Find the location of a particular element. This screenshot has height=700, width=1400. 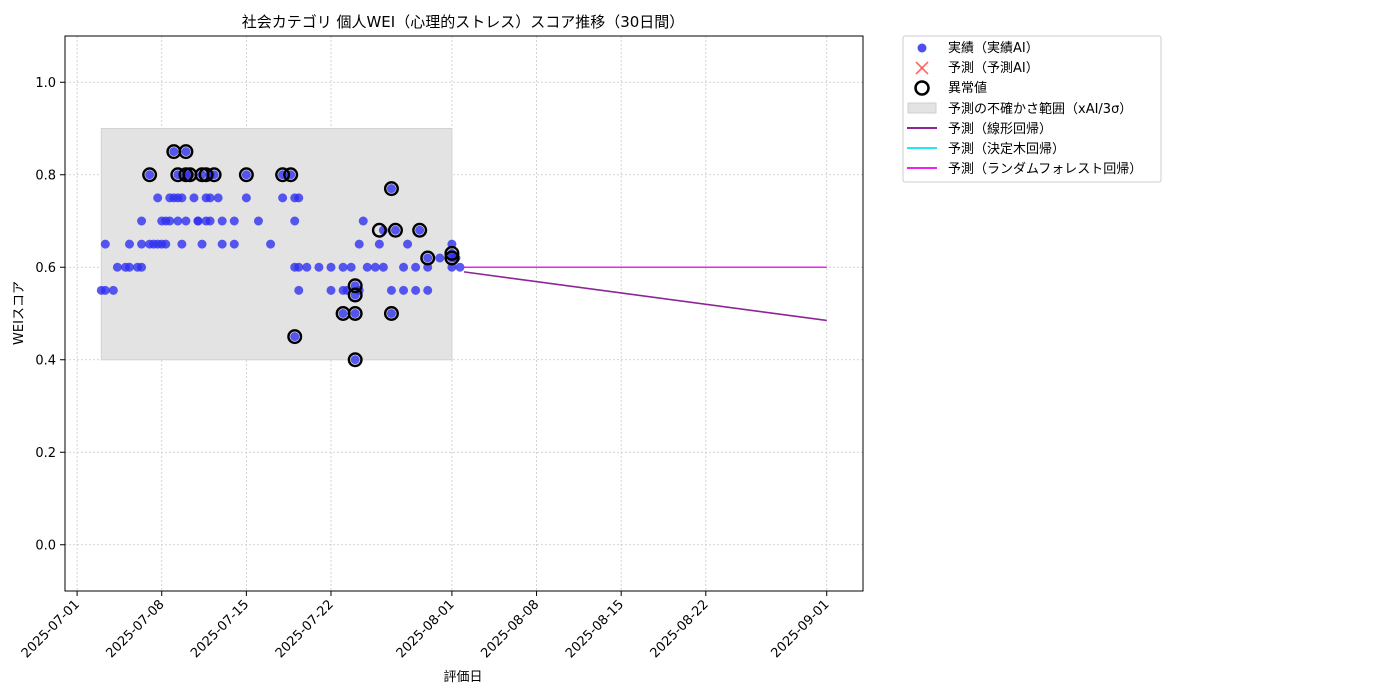

y-axis-label: WEIスコア is located at coordinates (19, 313).